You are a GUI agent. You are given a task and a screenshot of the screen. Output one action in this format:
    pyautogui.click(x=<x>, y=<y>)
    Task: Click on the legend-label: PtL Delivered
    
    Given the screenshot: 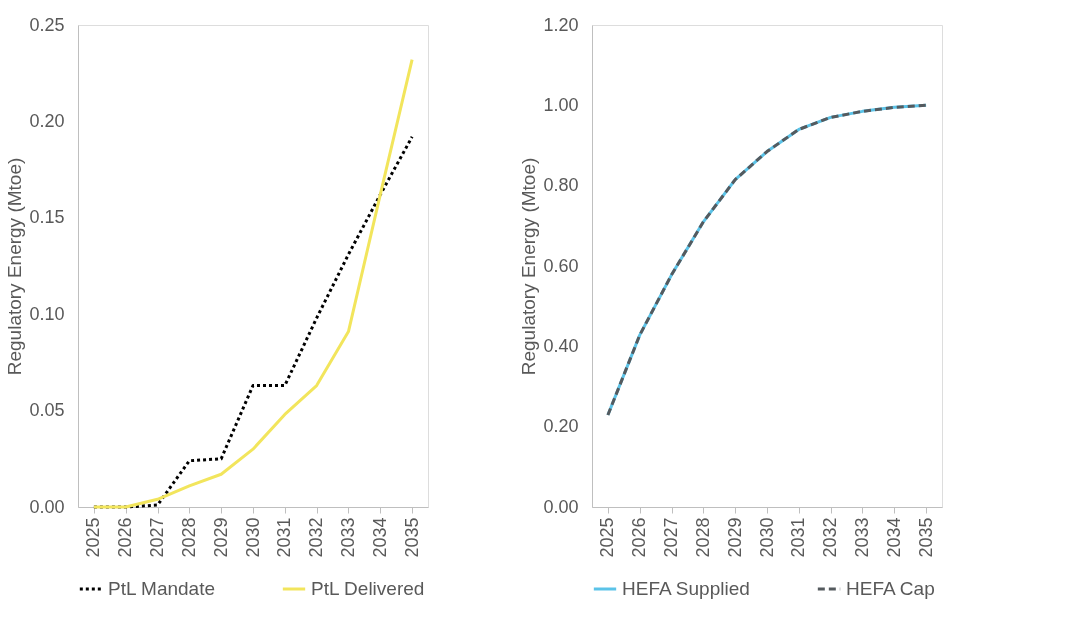 What is the action you would take?
    pyautogui.click(x=368, y=588)
    